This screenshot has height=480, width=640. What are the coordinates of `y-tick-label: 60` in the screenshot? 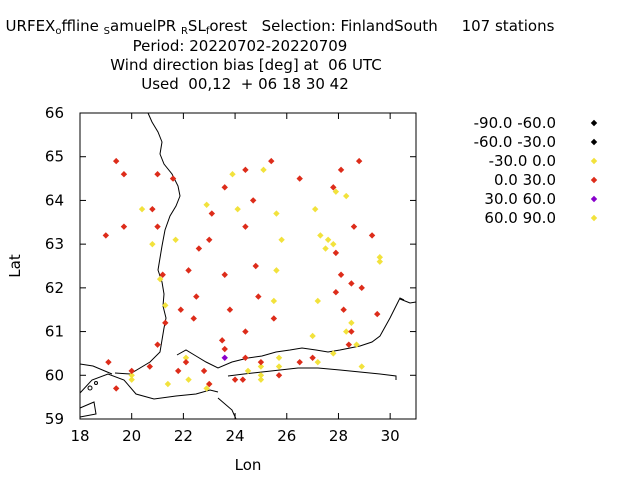 It's located at (54, 375).